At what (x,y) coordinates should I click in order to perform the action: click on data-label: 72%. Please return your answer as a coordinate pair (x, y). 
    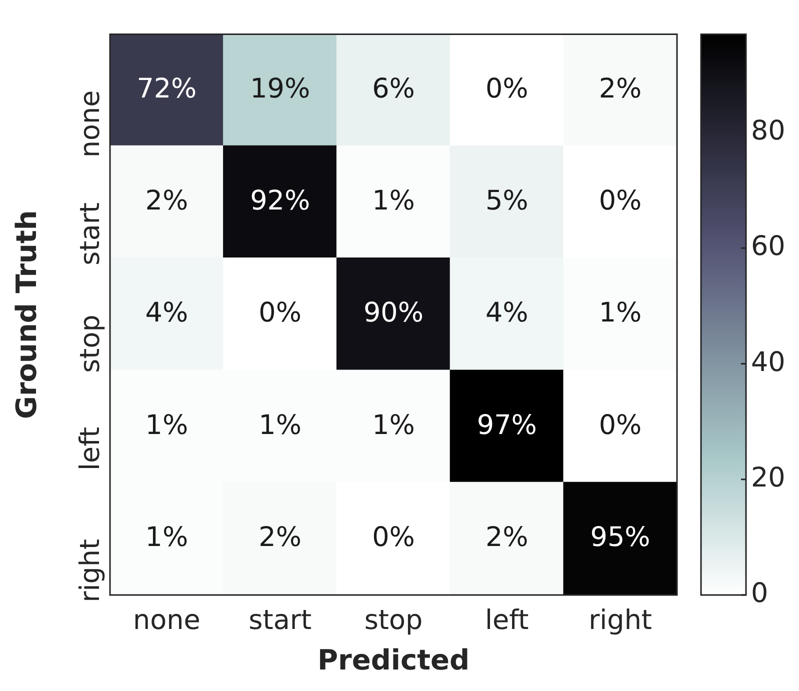
    Looking at the image, I should click on (166, 88).